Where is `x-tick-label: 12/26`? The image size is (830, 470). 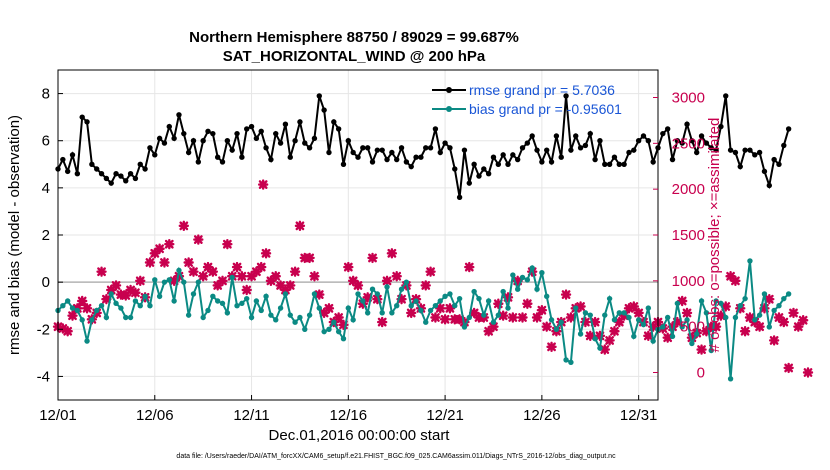
x-tick-label: 12/26 is located at coordinates (542, 415).